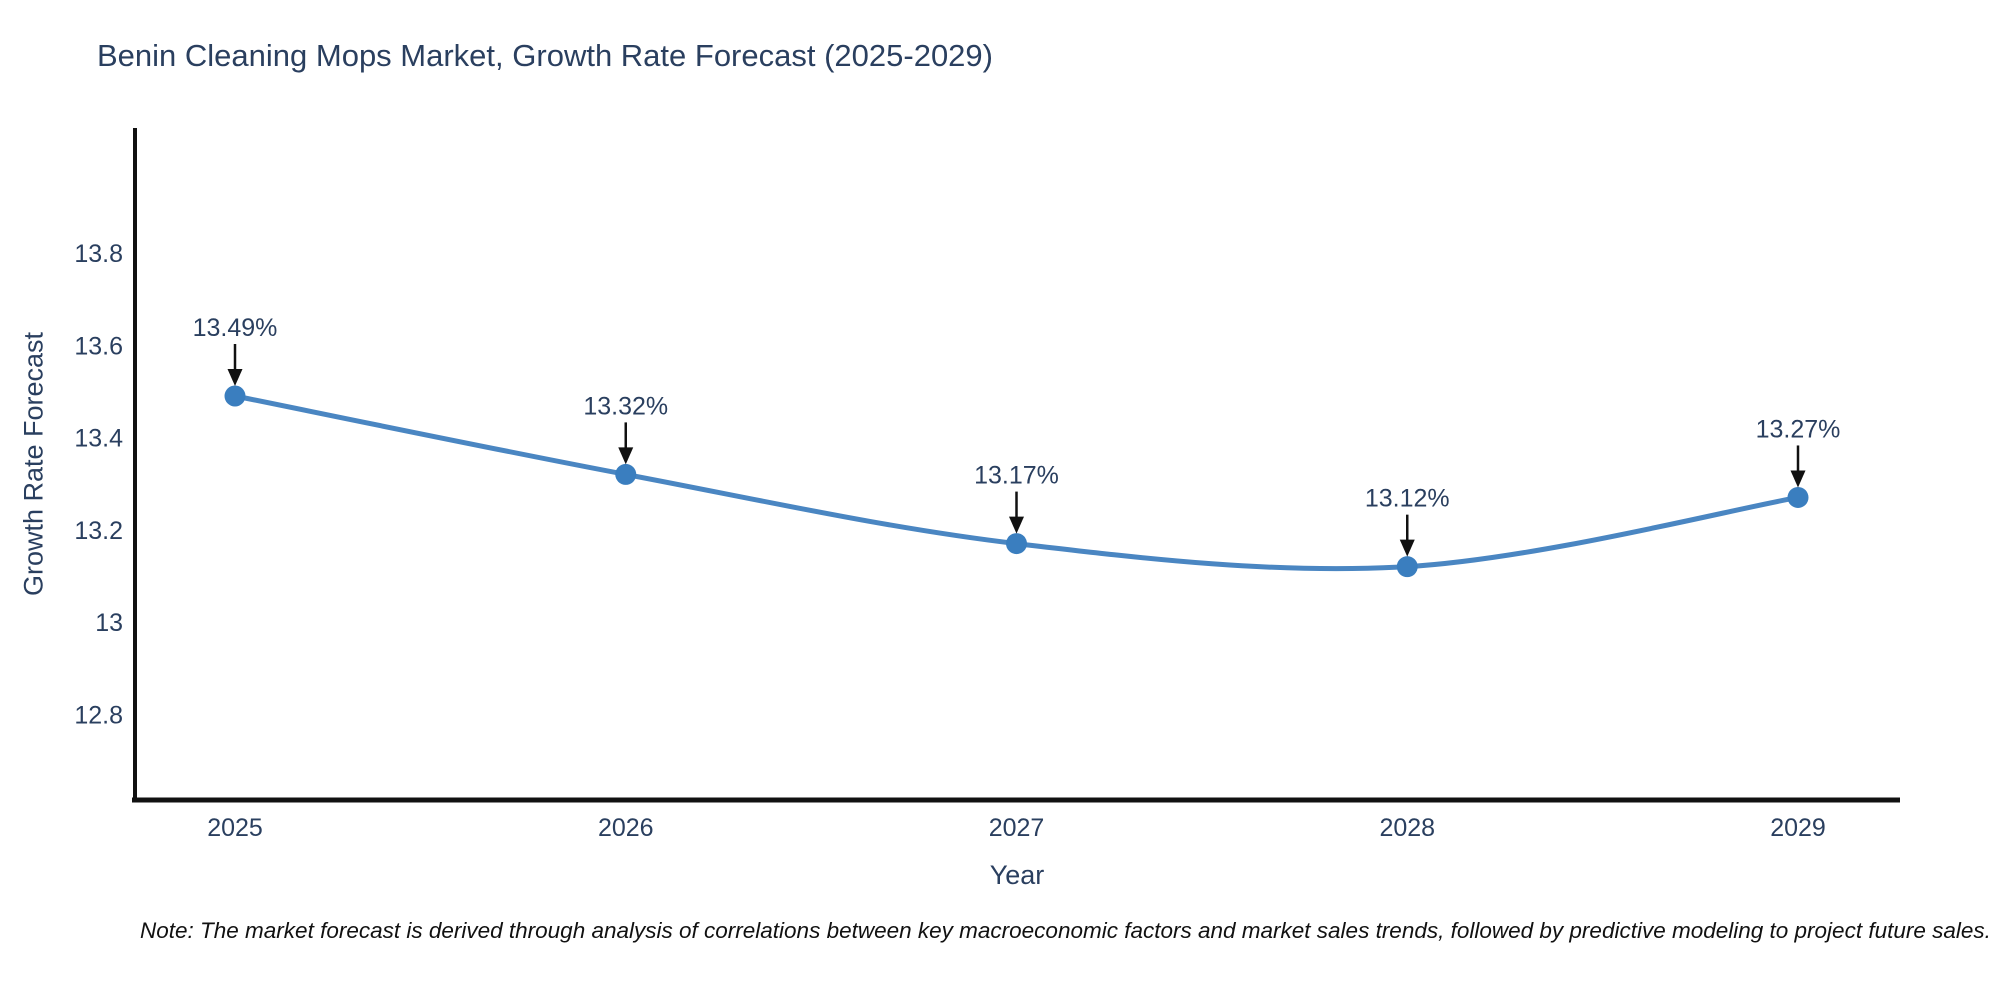  I want to click on x-tick-label: 2026, so click(626, 828).